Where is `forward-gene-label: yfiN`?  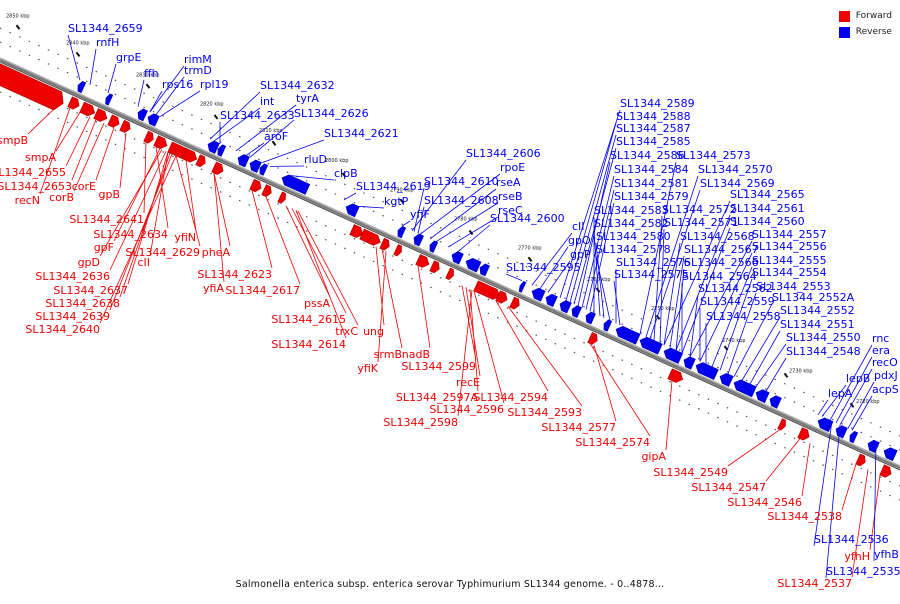 forward-gene-label: yfiN is located at coordinates (185, 237).